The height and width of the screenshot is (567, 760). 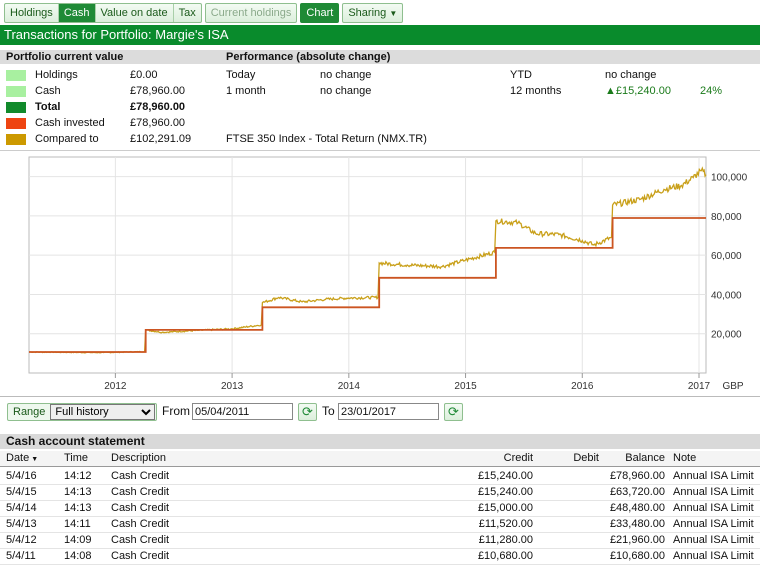 I want to click on perf-period: 1 month, so click(x=246, y=91).